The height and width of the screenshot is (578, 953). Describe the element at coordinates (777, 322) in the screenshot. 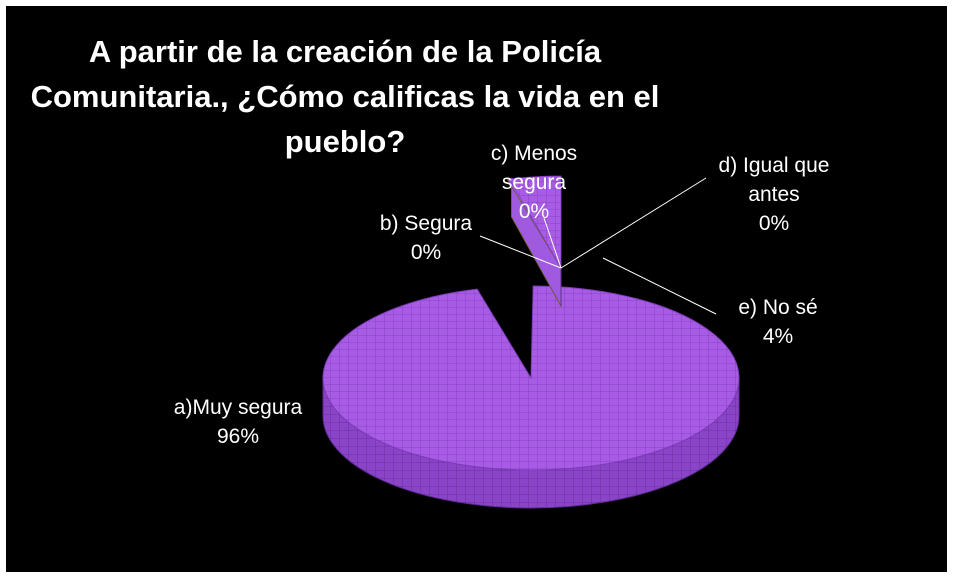

I see `data-label-e: e) No sé 4%` at that location.